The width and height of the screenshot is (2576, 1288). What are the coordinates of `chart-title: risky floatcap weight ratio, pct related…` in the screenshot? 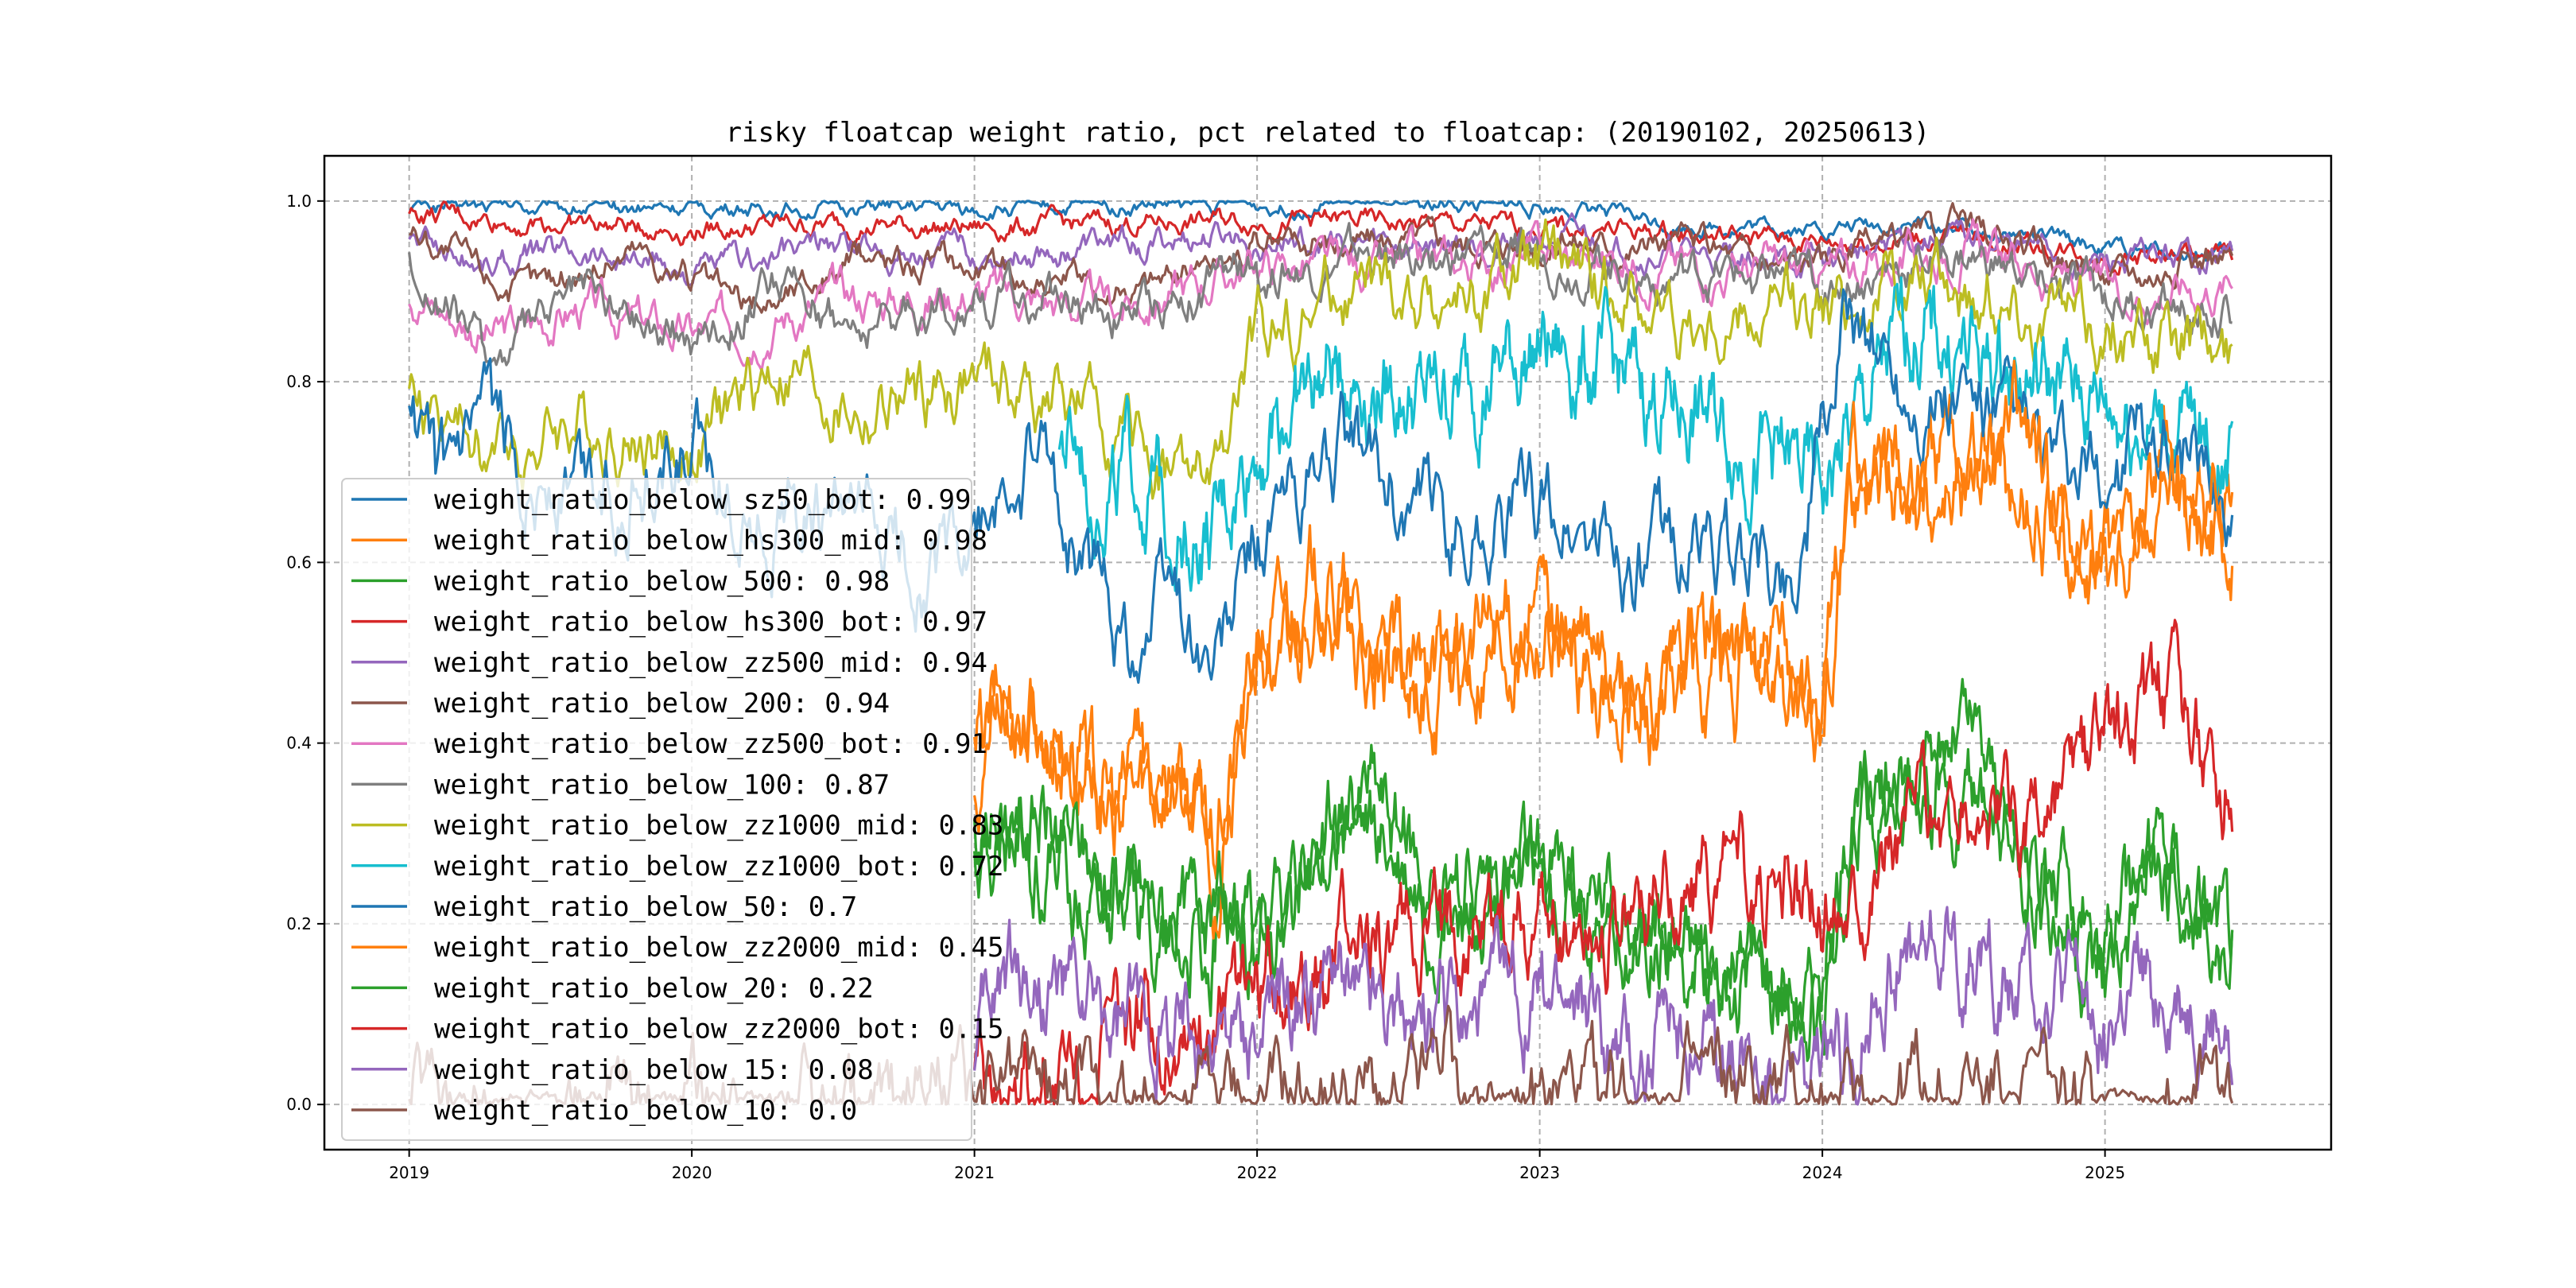 It's located at (1328, 133).